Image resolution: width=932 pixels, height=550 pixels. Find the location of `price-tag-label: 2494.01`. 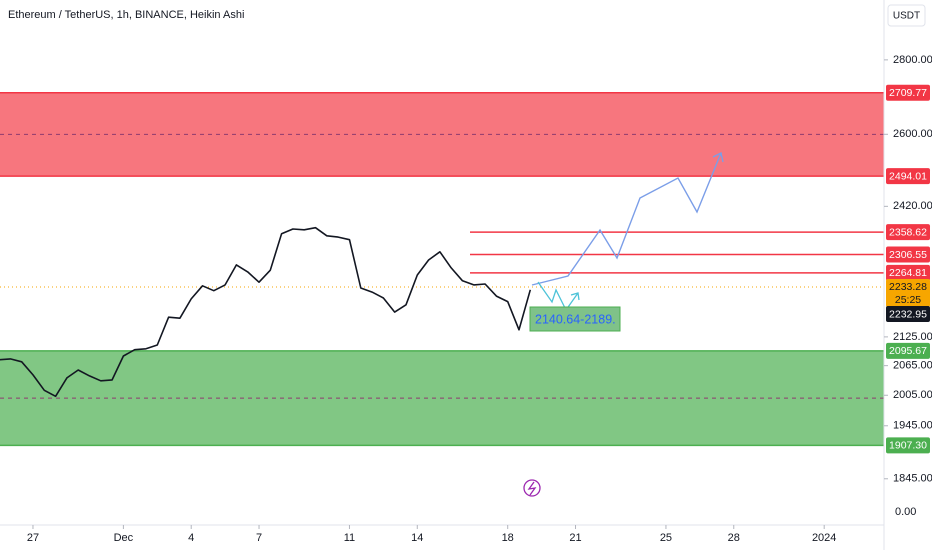

price-tag-label: 2494.01 is located at coordinates (908, 176).